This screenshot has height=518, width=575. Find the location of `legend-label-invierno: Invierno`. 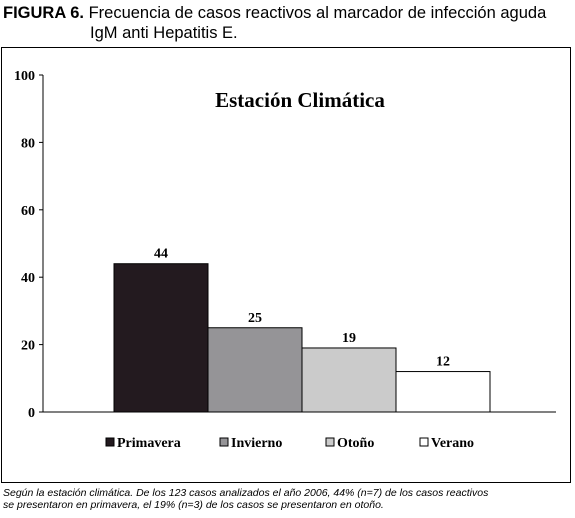

legend-label-invierno: Invierno is located at coordinates (256, 443).